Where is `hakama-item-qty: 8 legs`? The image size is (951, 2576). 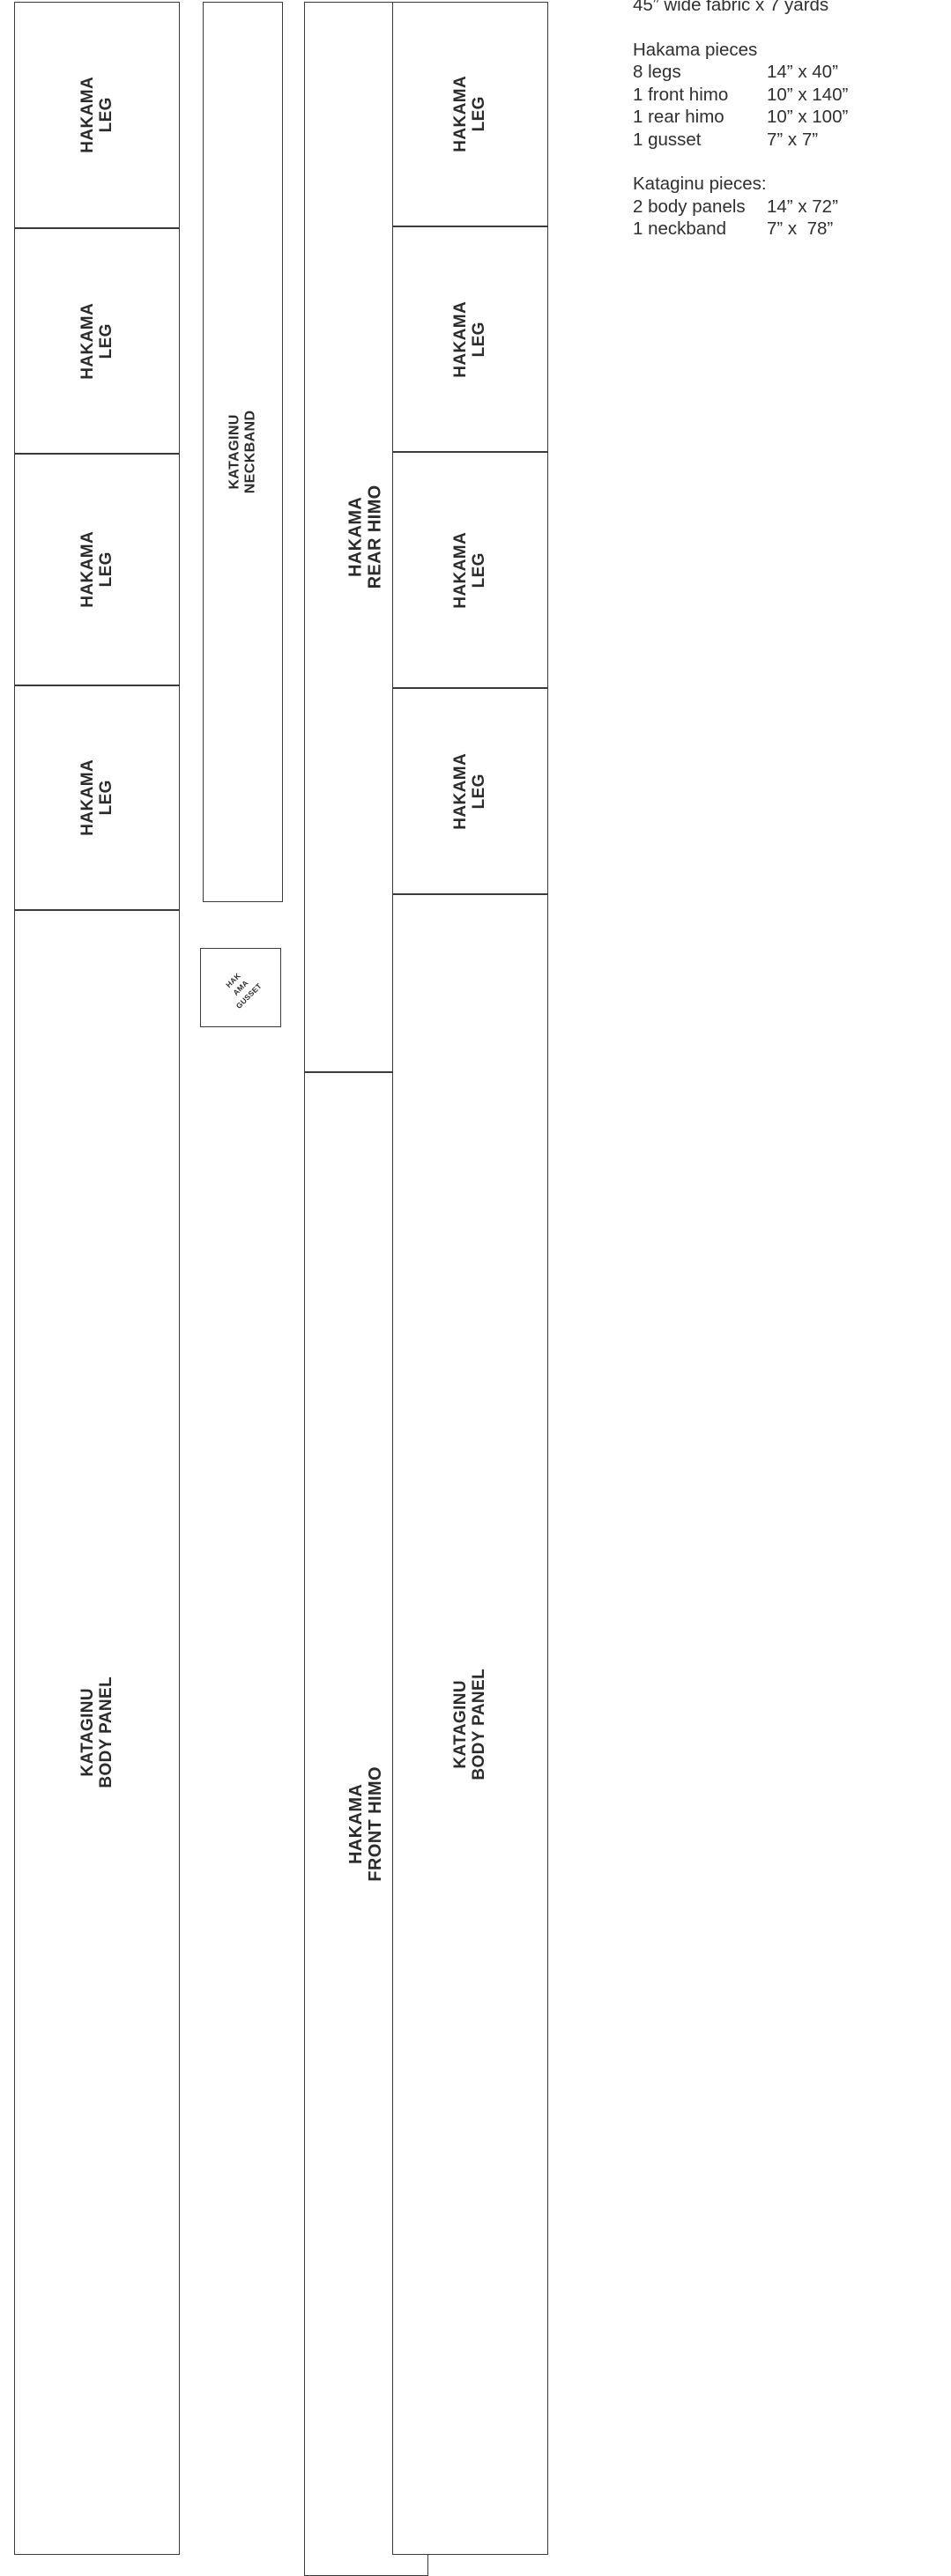 hakama-item-qty: 8 legs is located at coordinates (657, 72).